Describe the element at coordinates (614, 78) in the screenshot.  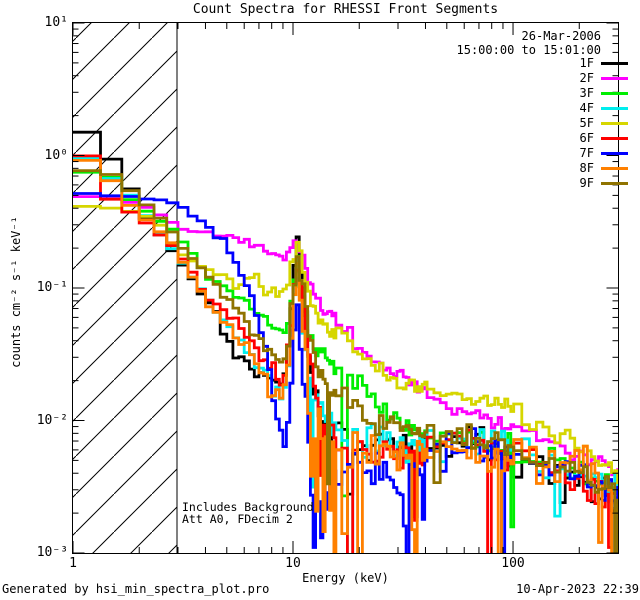
I see `legend-swatch-2F` at that location.